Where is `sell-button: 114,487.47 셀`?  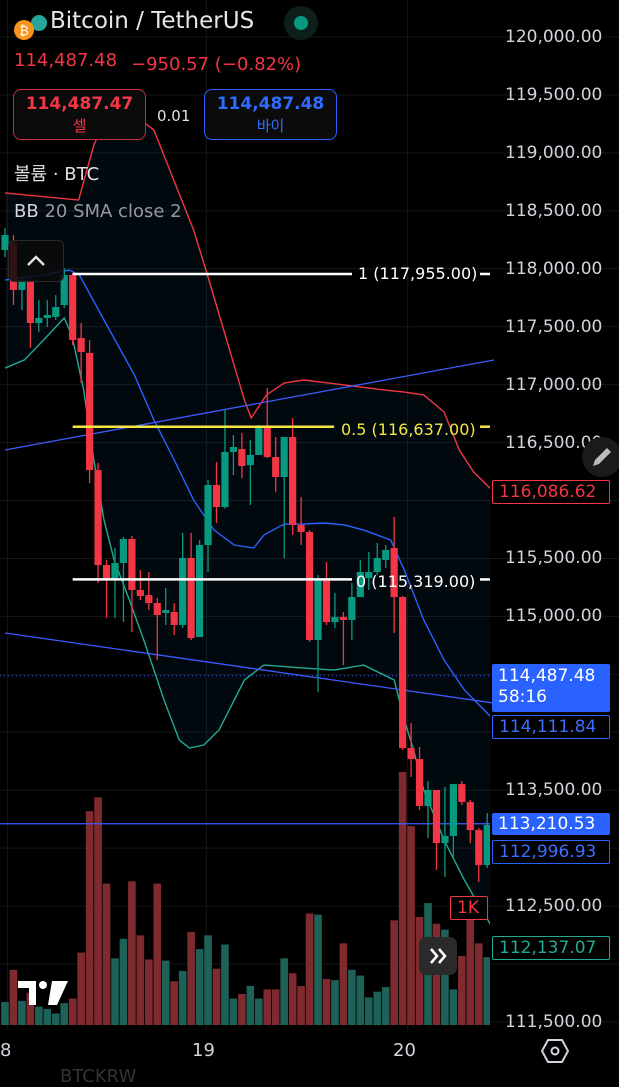 sell-button: 114,487.47 셀 is located at coordinates (79, 114).